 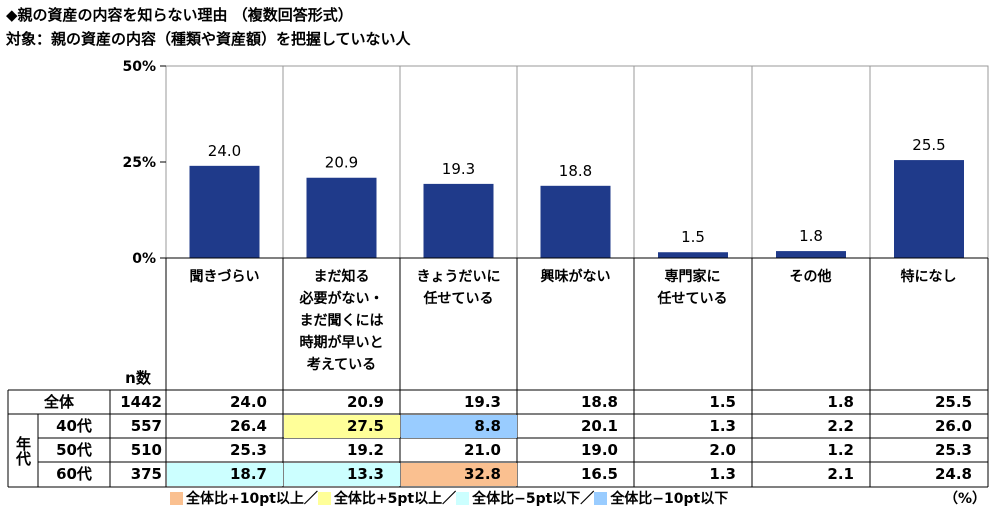 I want to click on table-cell: 13.3, so click(x=342, y=474).